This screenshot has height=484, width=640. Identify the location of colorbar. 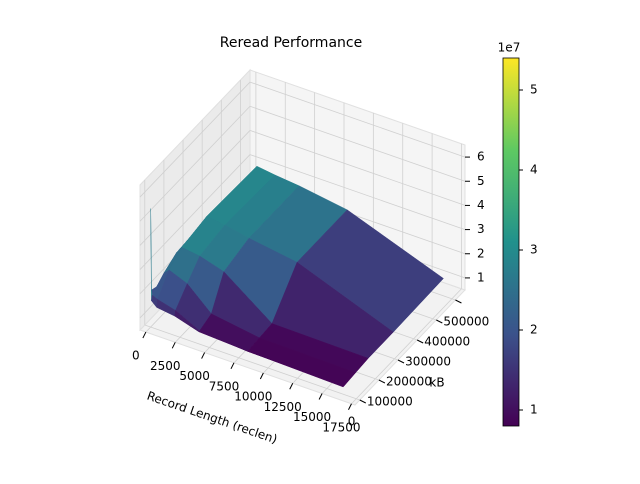
(511, 242).